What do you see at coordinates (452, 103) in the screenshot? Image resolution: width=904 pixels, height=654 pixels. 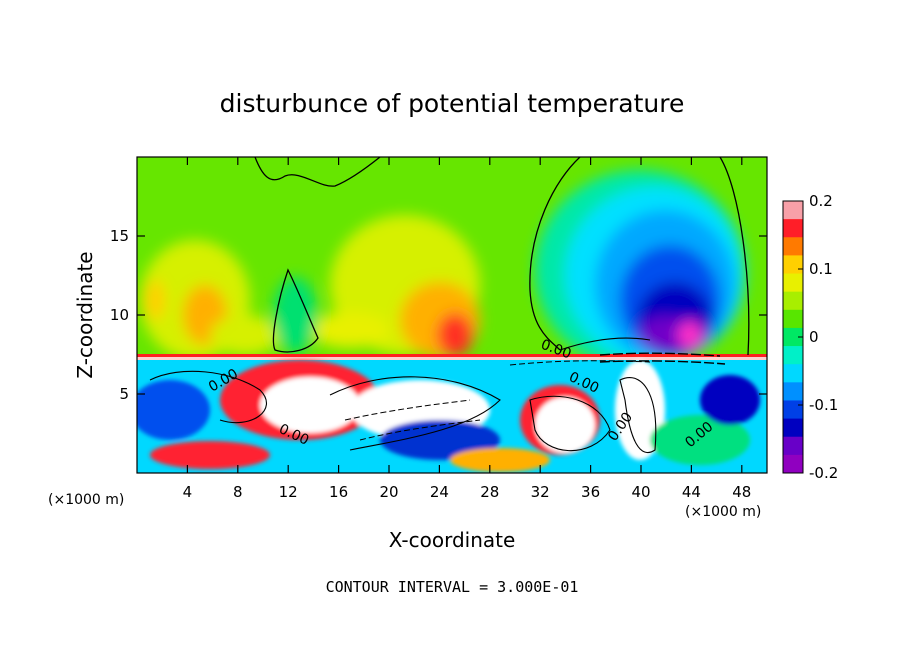 I see `chart-title: disturbunce of potential temperature` at bounding box center [452, 103].